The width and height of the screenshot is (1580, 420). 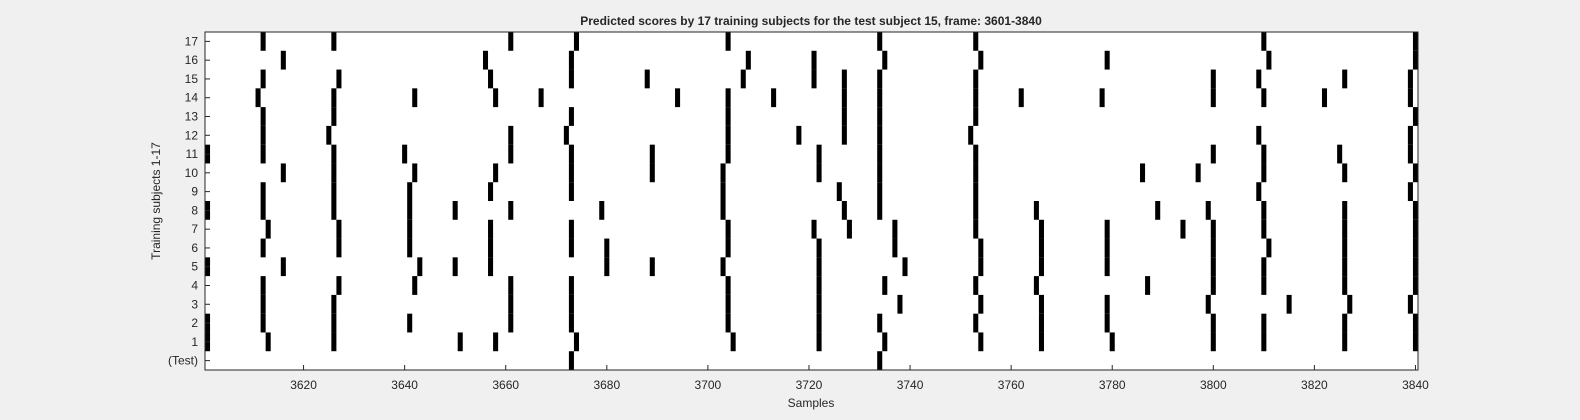 I want to click on y-tick-label: 10, so click(x=192, y=173).